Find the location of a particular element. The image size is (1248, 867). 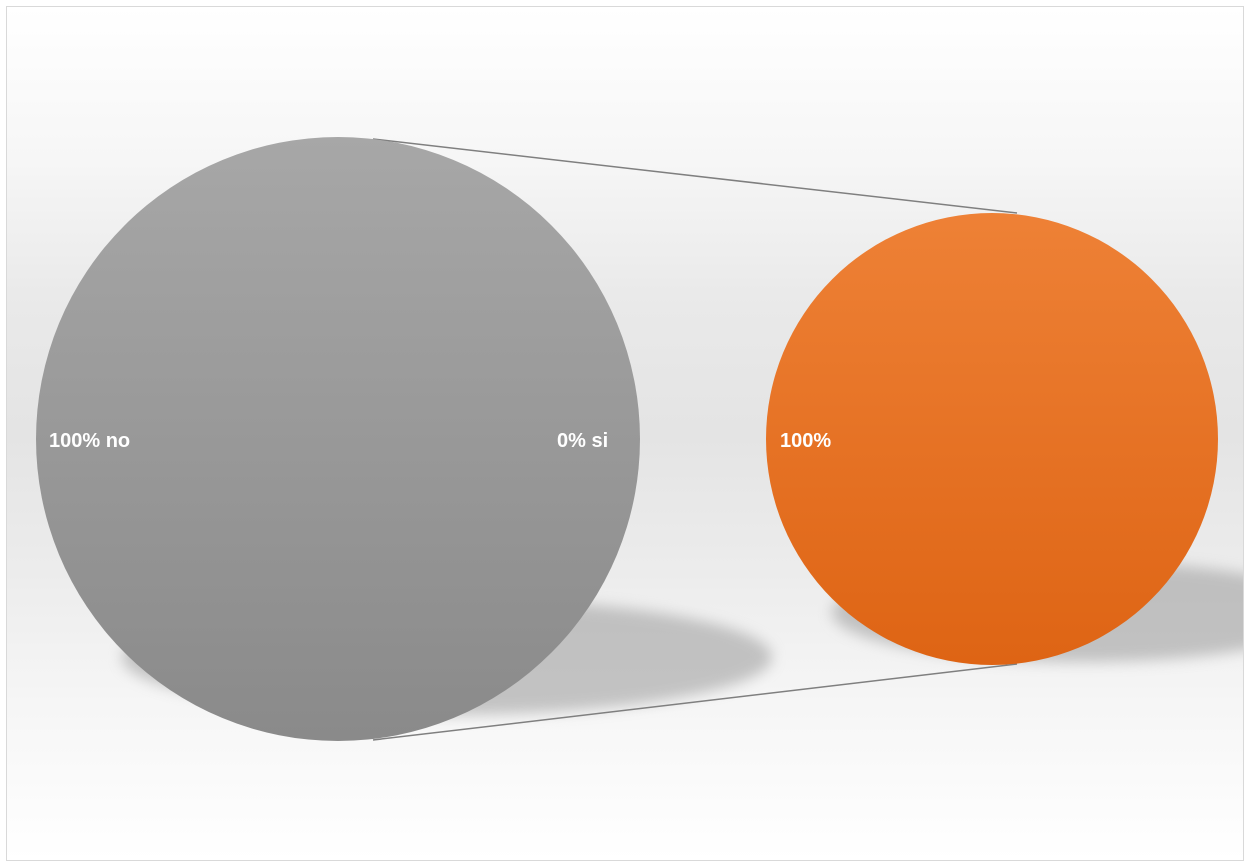

data-label-secondary: 100% is located at coordinates (805, 441).